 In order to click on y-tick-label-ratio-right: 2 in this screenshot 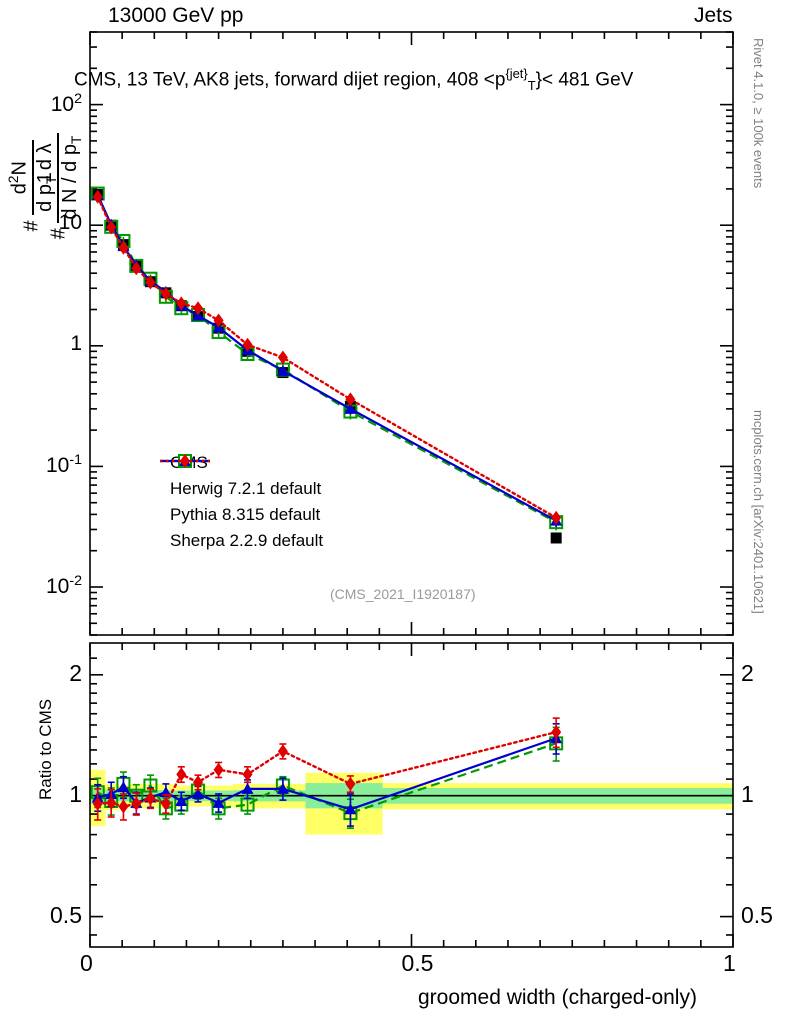, I will do `click(747, 672)`.